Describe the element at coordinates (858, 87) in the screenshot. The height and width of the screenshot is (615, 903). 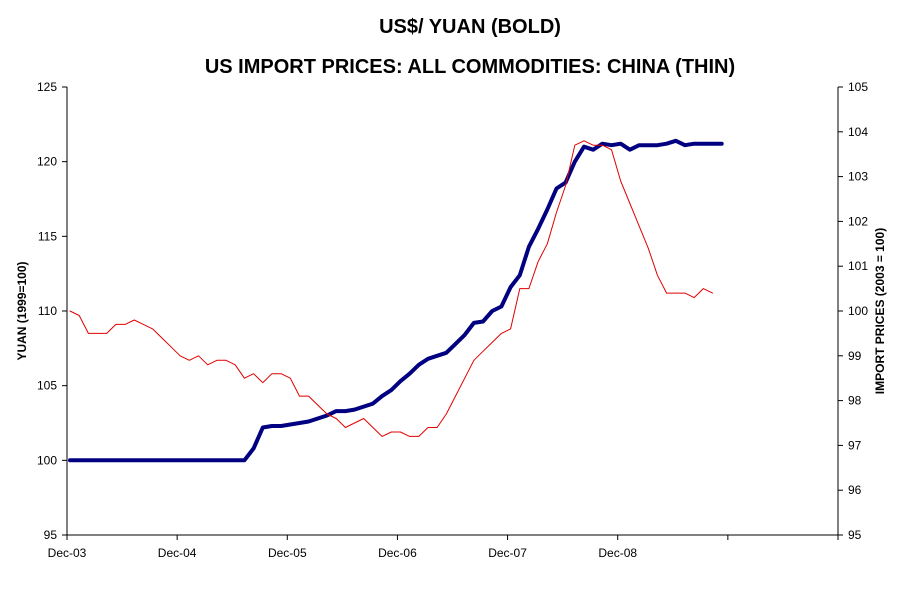
I see `right-tick-label: 105` at that location.